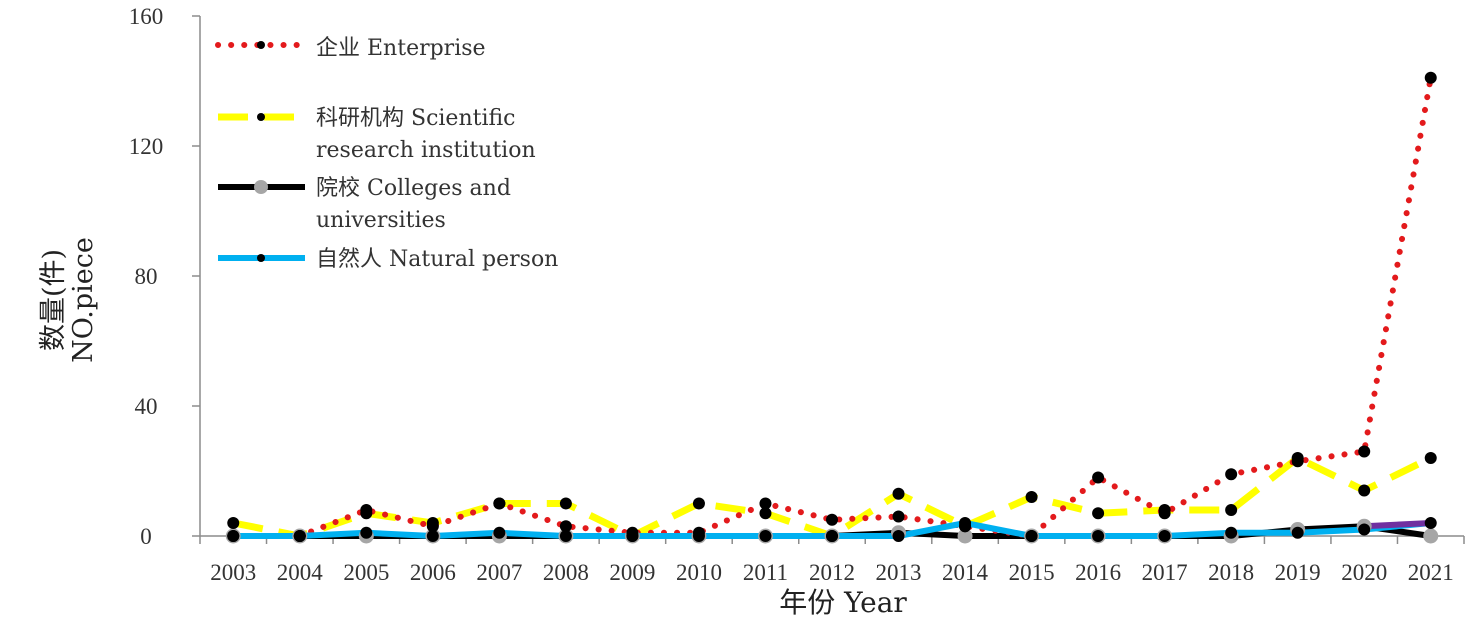  I want to click on x-tick-label: 2003, so click(233, 572).